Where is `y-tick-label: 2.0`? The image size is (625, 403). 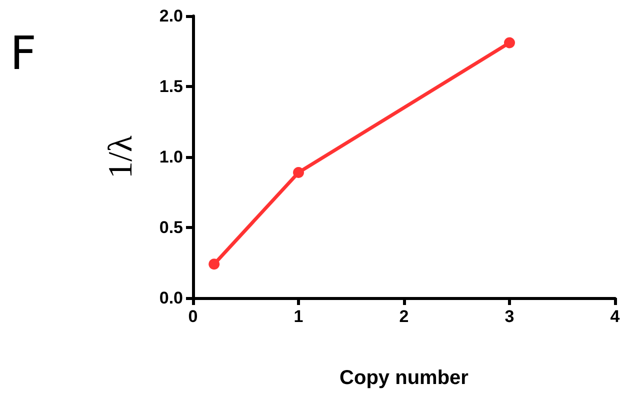
y-tick-label: 2.0 is located at coordinates (171, 16).